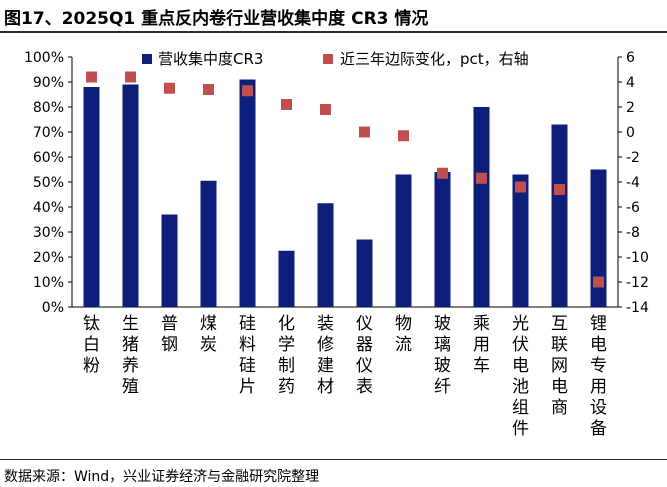  Describe the element at coordinates (147, 59) in the screenshot. I see `legend-bar-swatch` at that location.